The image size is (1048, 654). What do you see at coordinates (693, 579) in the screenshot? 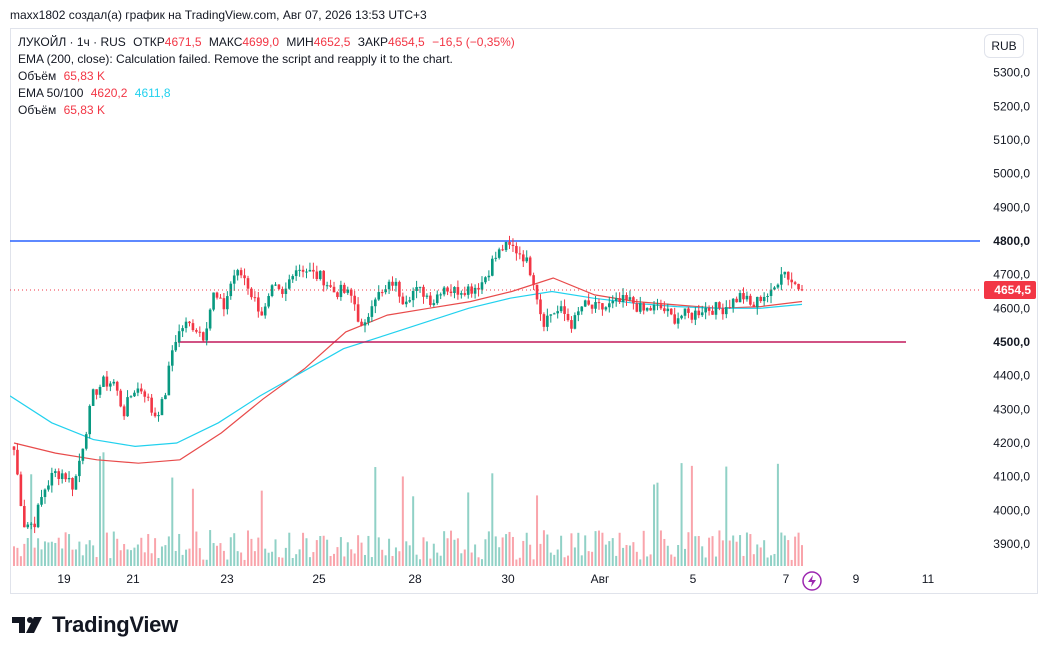
I see `time-tick-label: 5` at bounding box center [693, 579].